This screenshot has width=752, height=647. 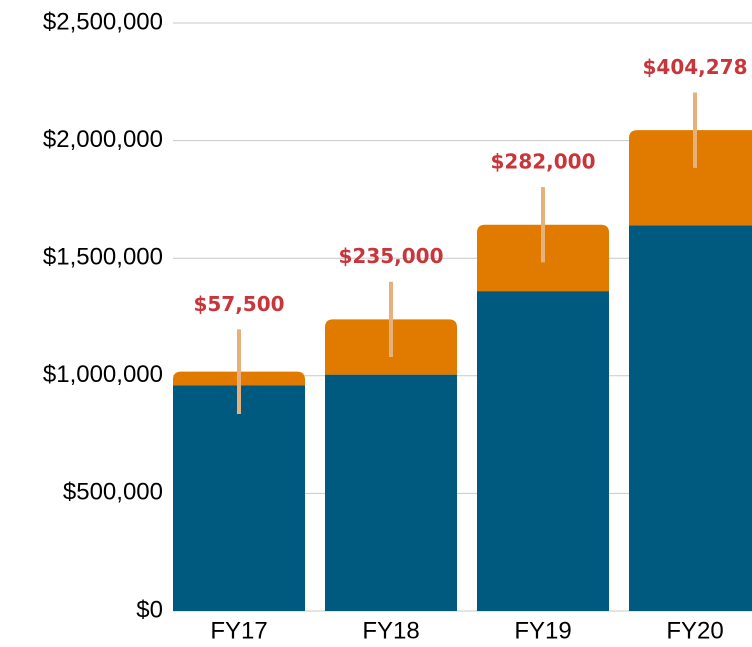 I want to click on y-tick-label: $0, so click(x=149, y=609).